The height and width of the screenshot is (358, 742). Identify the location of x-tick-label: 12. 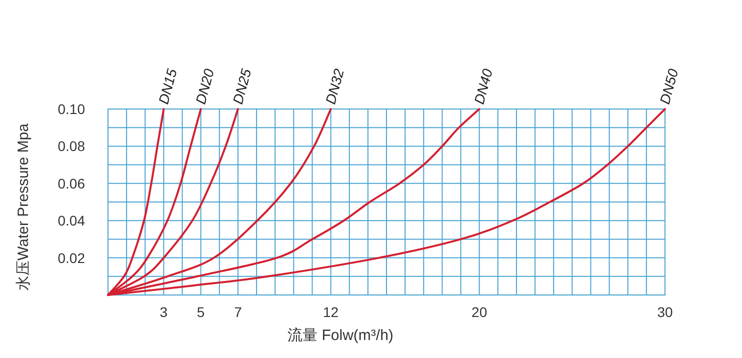
(331, 312).